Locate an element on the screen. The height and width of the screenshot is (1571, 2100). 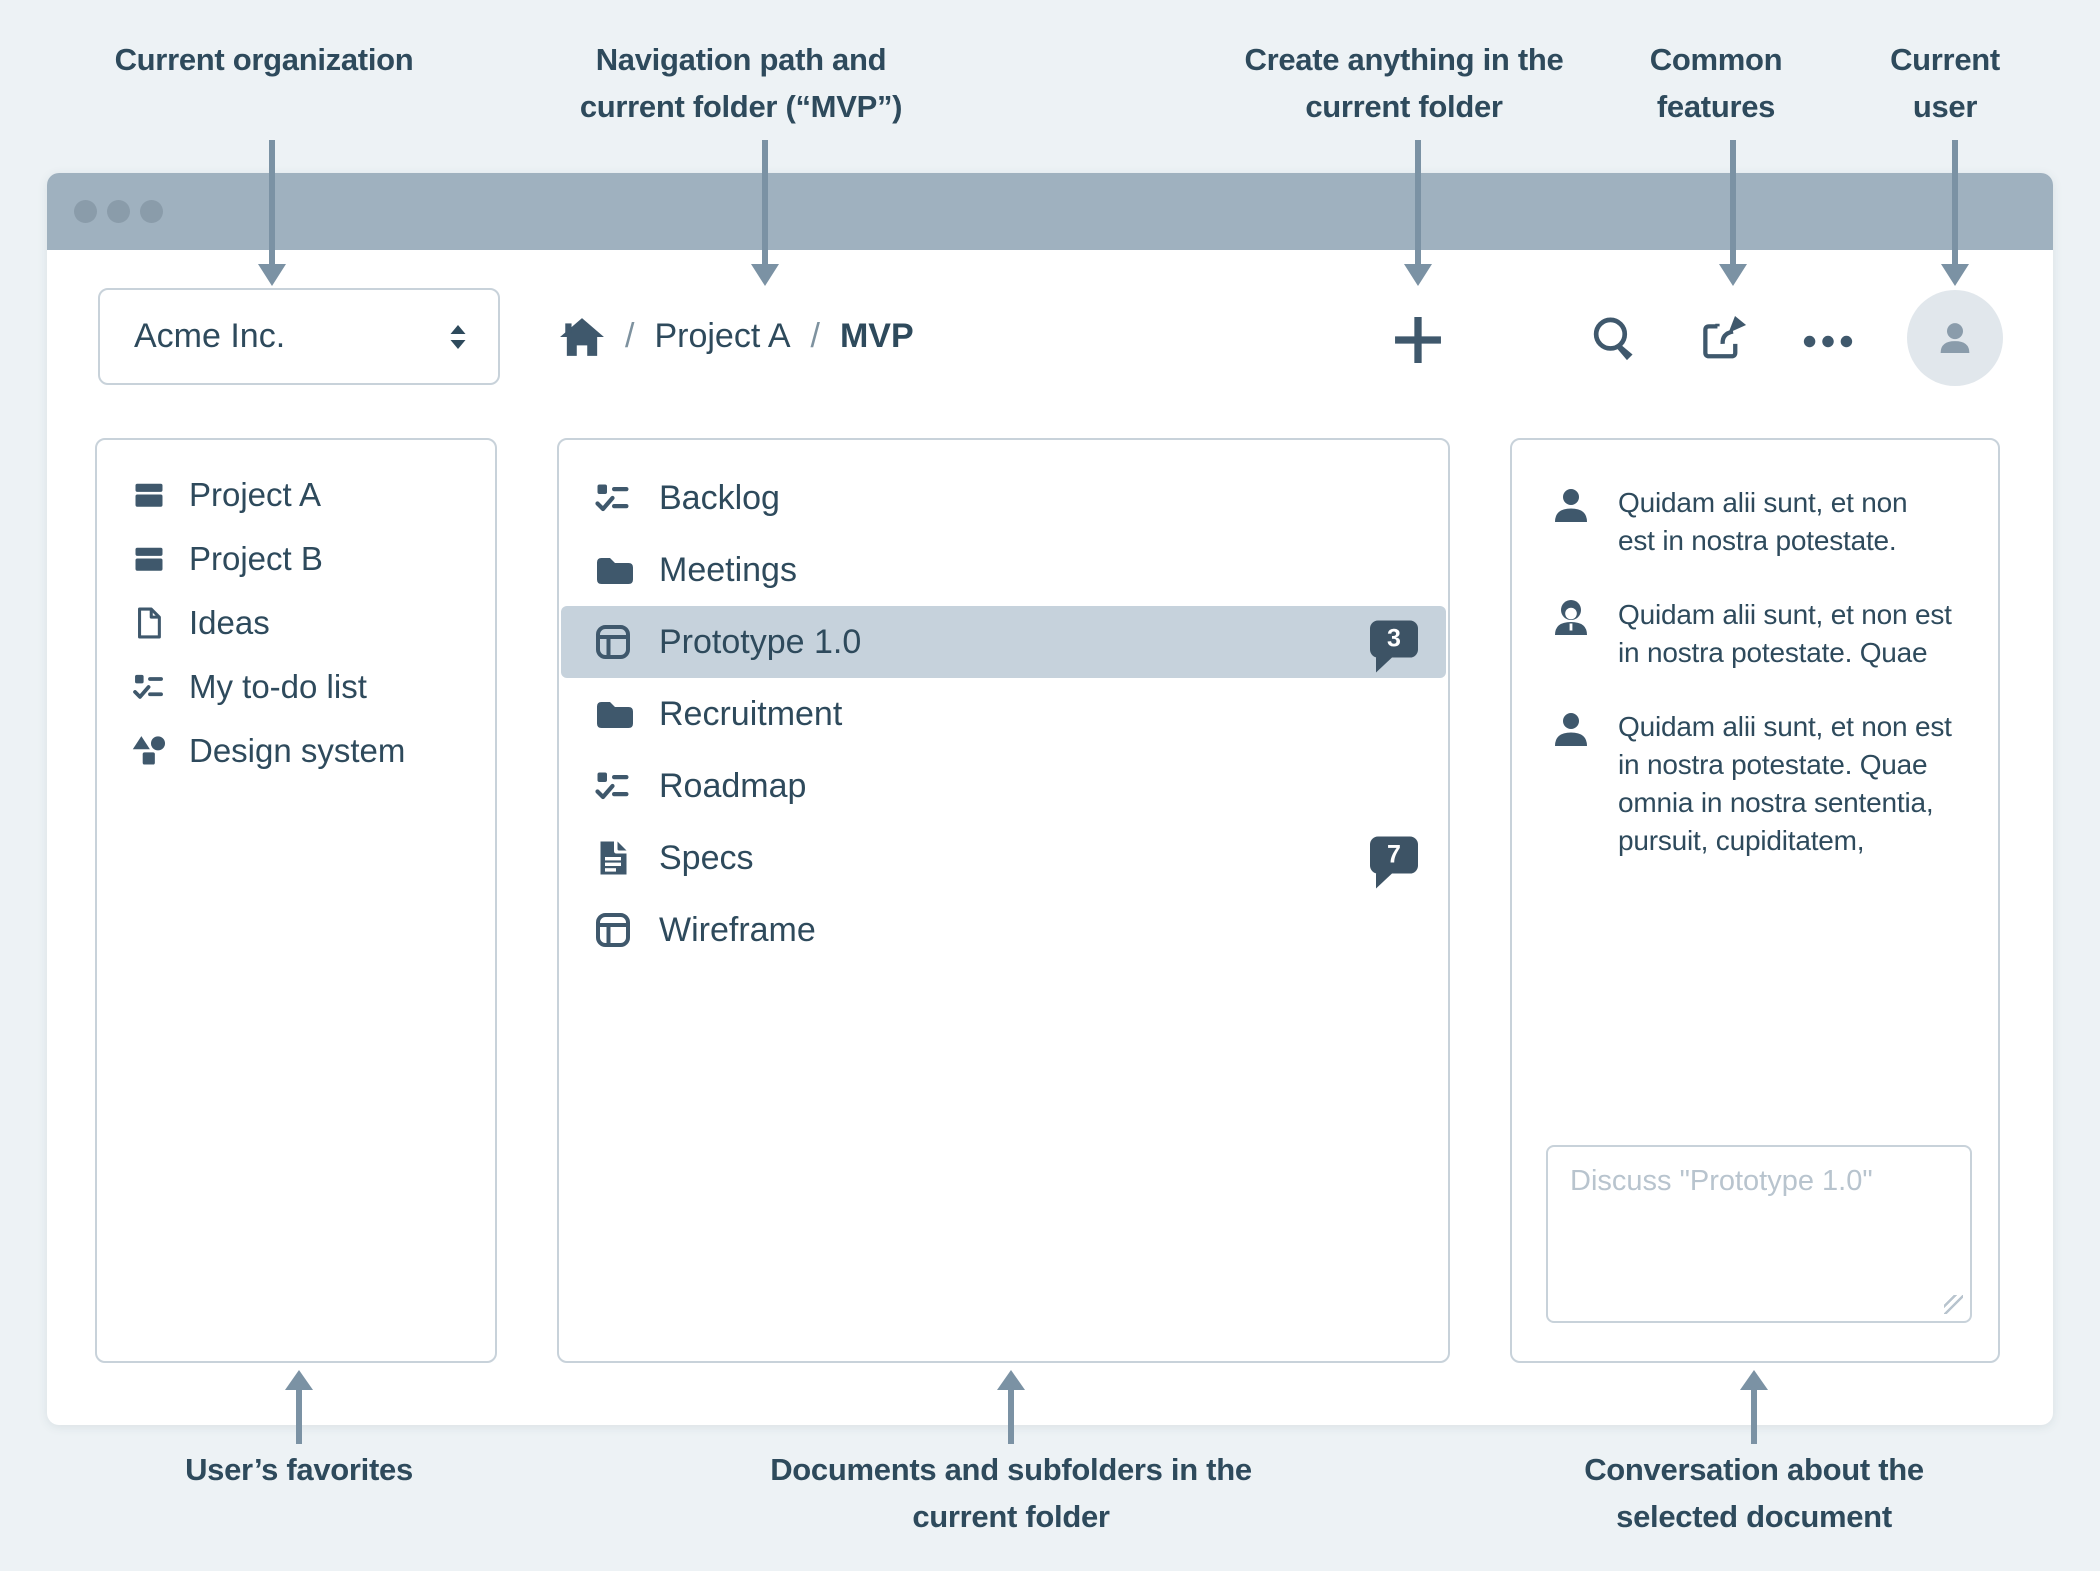
document-label: Meetings is located at coordinates (728, 569).